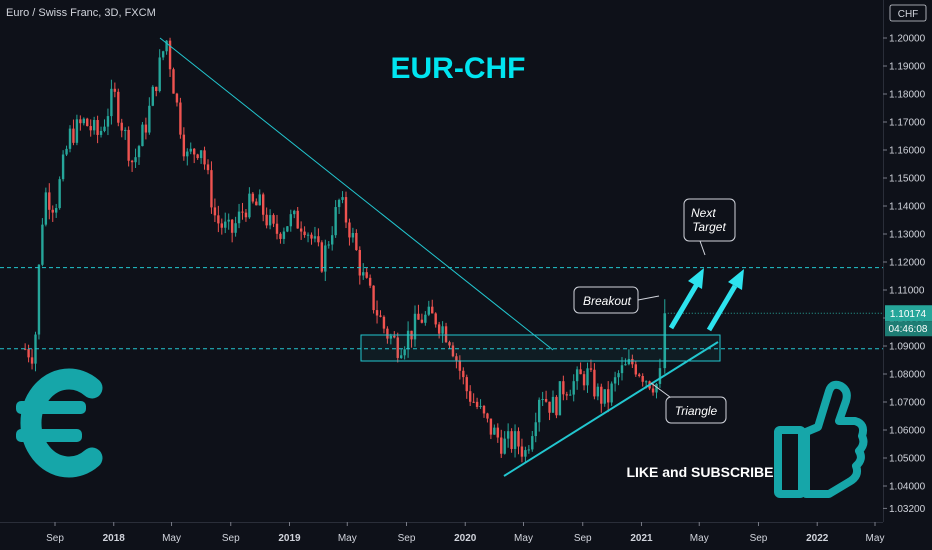 The width and height of the screenshot is (932, 550). Describe the element at coordinates (696, 278) in the screenshot. I see `breakout-arrow-1-head` at that location.